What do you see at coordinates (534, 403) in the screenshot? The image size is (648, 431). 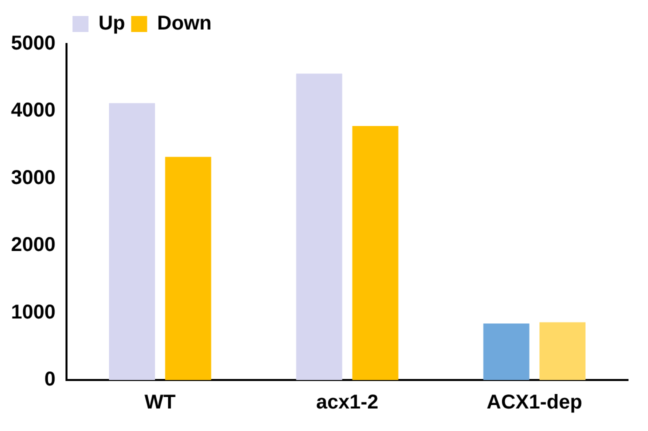 I see `x-tick-label: ACX1-dep` at bounding box center [534, 403].